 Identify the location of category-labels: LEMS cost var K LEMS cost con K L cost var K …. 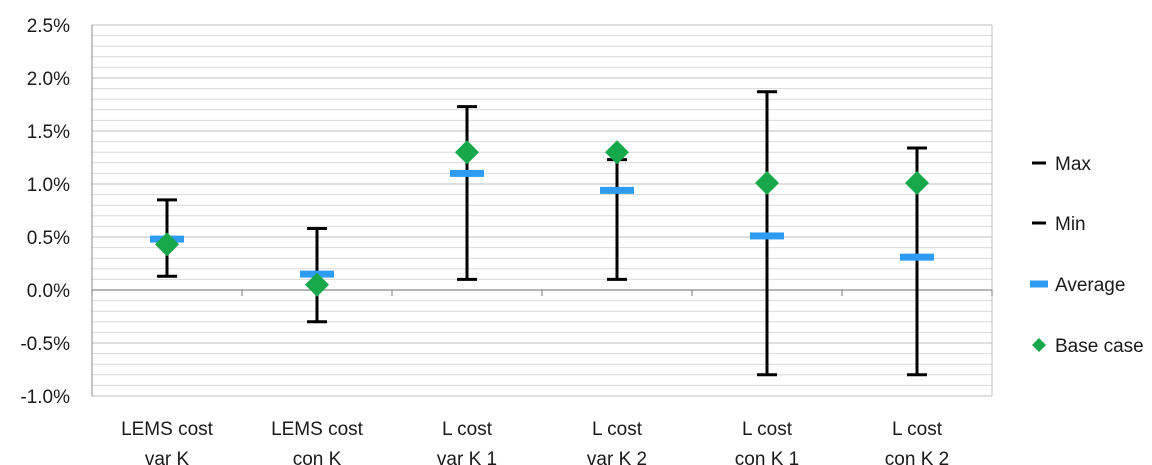
(535, 442).